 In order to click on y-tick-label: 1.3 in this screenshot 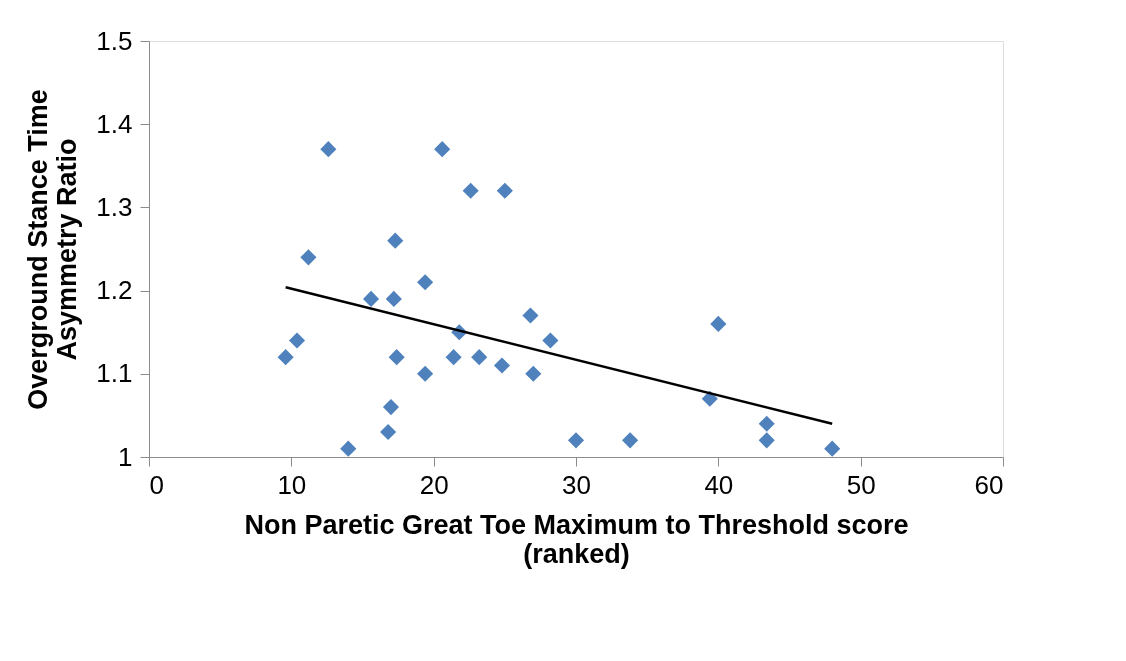, I will do `click(114, 206)`.